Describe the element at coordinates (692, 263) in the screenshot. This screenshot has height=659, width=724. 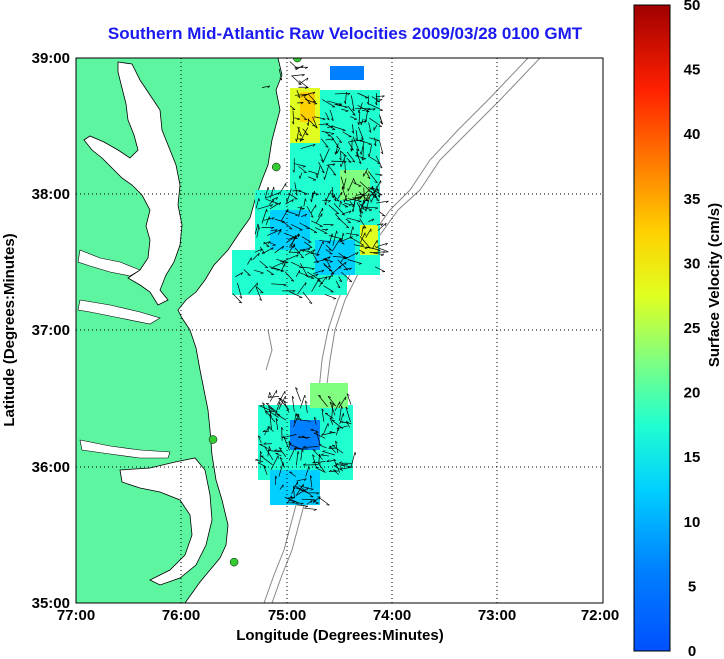
I see `colorbar-tick-label: 30` at that location.